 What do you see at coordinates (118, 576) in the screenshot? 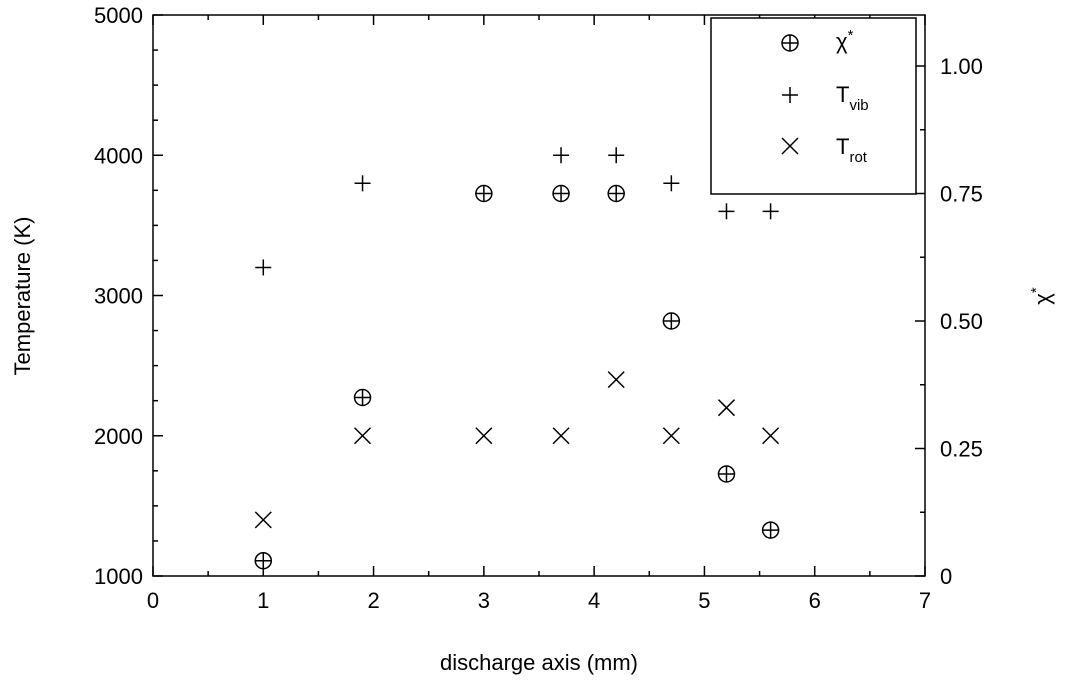
I see `y-tick-label: 1000` at bounding box center [118, 576].